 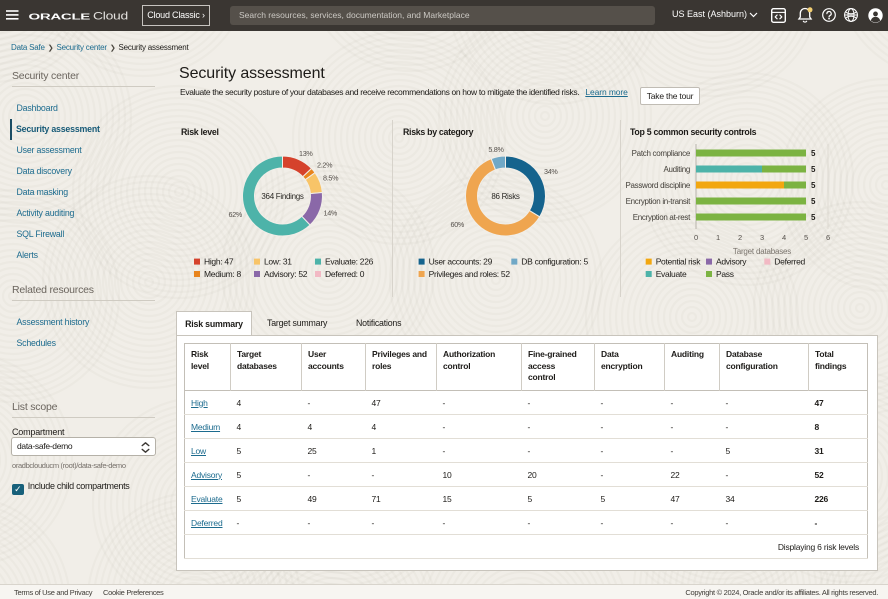 What do you see at coordinates (331, 178) in the screenshot?
I see `svg-text: 8.5%` at bounding box center [331, 178].